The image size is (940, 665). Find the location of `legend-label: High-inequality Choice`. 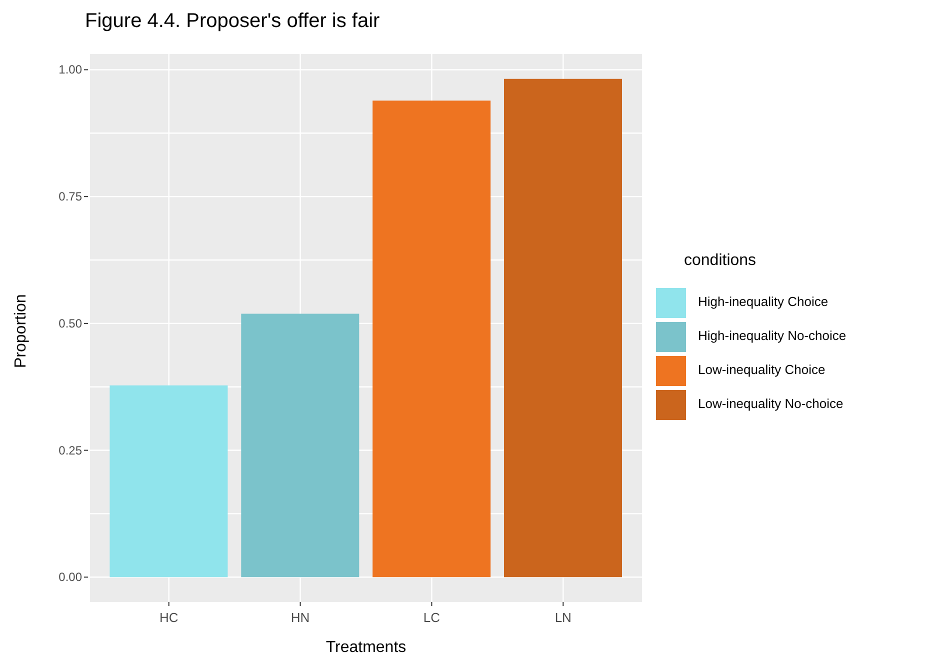

legend-label: High-inequality Choice is located at coordinates (763, 301).